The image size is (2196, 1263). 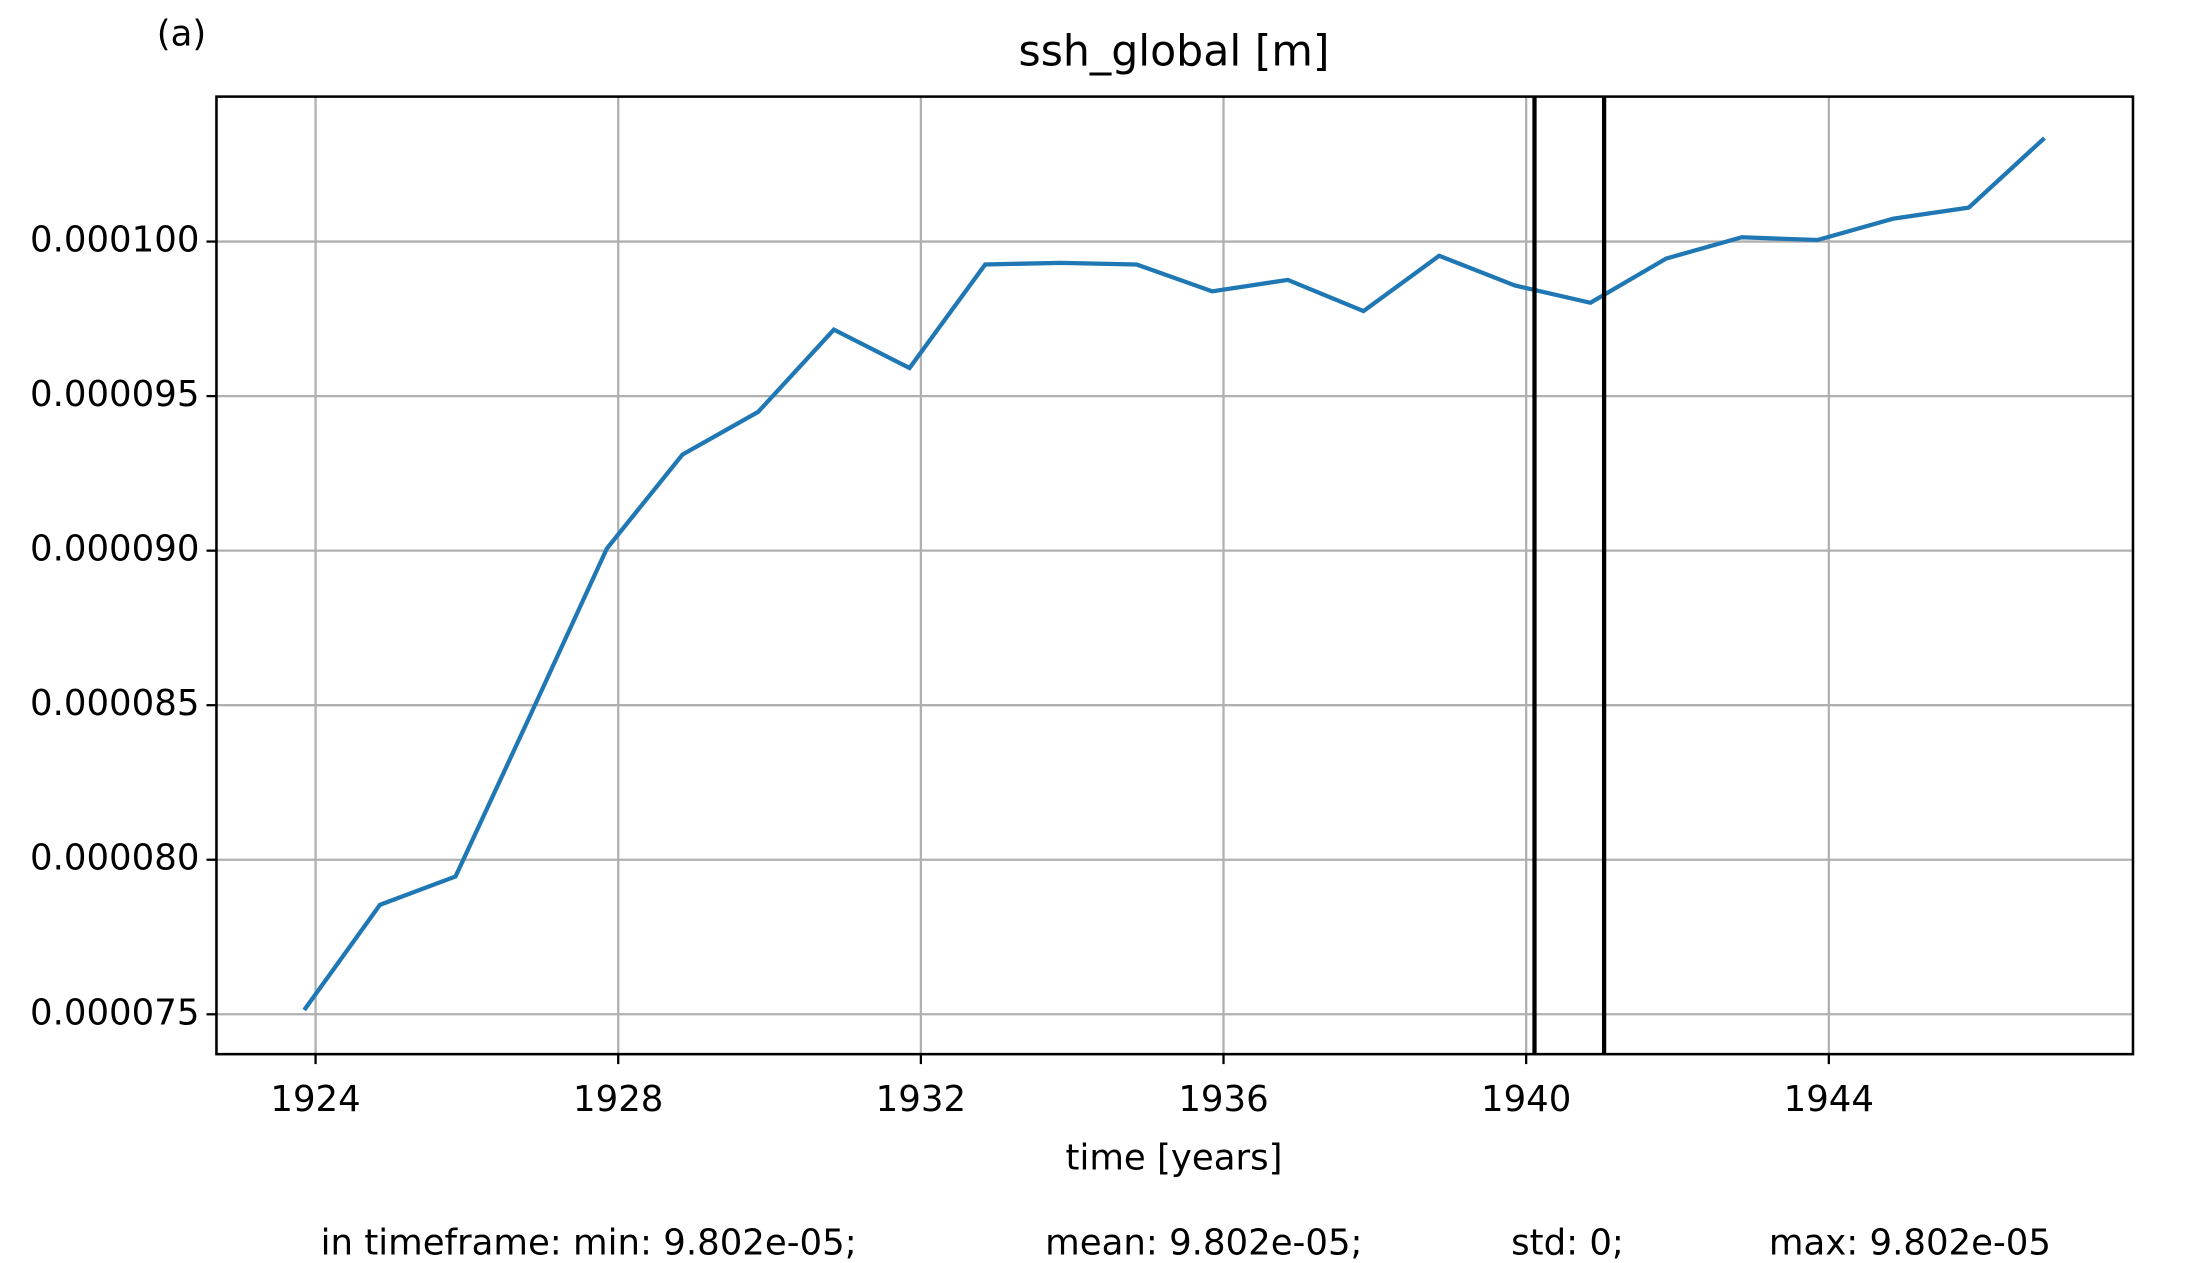 What do you see at coordinates (114, 394) in the screenshot?
I see `y-tick-label: 0.000095` at bounding box center [114, 394].